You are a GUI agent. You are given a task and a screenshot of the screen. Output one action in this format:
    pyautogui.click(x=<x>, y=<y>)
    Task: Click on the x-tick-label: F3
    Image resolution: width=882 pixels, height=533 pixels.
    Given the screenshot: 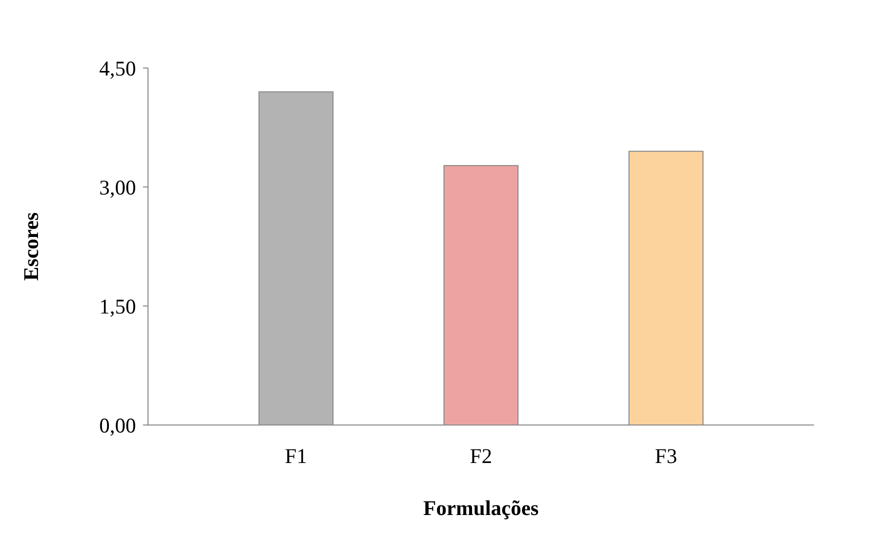 What is the action you would take?
    pyautogui.click(x=666, y=456)
    